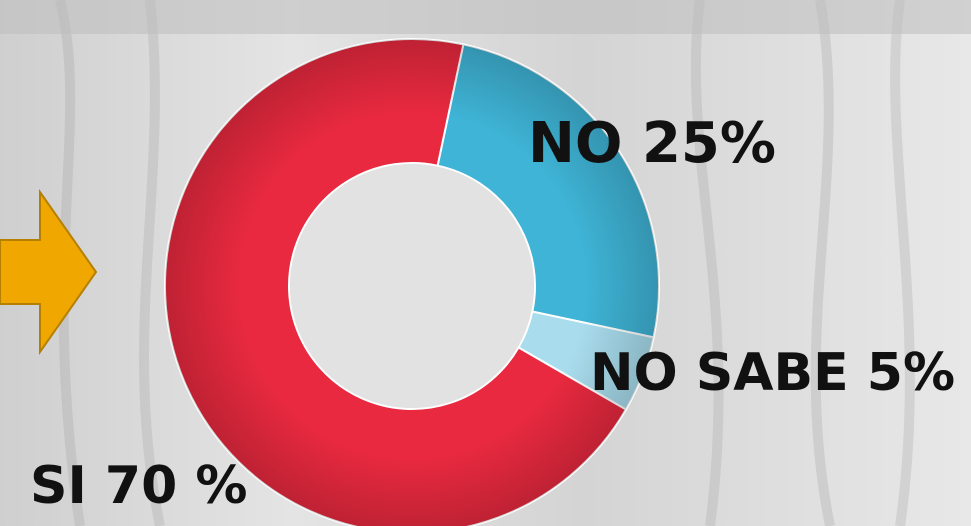  Describe the element at coordinates (772, 373) in the screenshot. I see `slice-label-2: NO SABE 5%` at that location.